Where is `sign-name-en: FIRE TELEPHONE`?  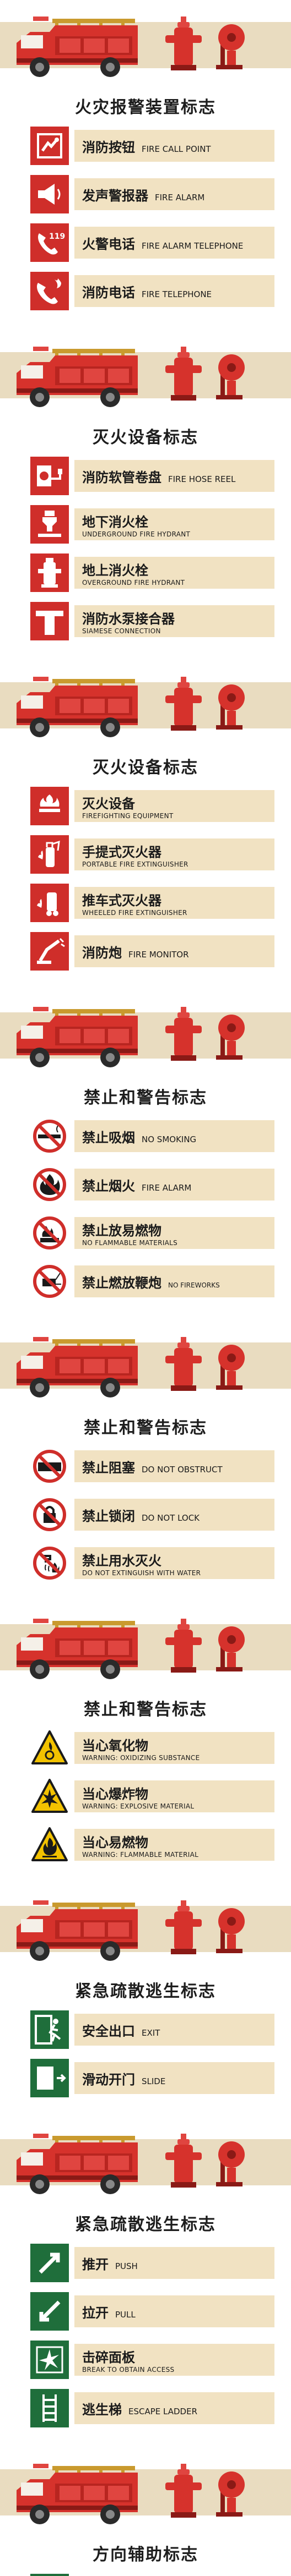
sign-name-en: FIRE TELEPHONE is located at coordinates (177, 294).